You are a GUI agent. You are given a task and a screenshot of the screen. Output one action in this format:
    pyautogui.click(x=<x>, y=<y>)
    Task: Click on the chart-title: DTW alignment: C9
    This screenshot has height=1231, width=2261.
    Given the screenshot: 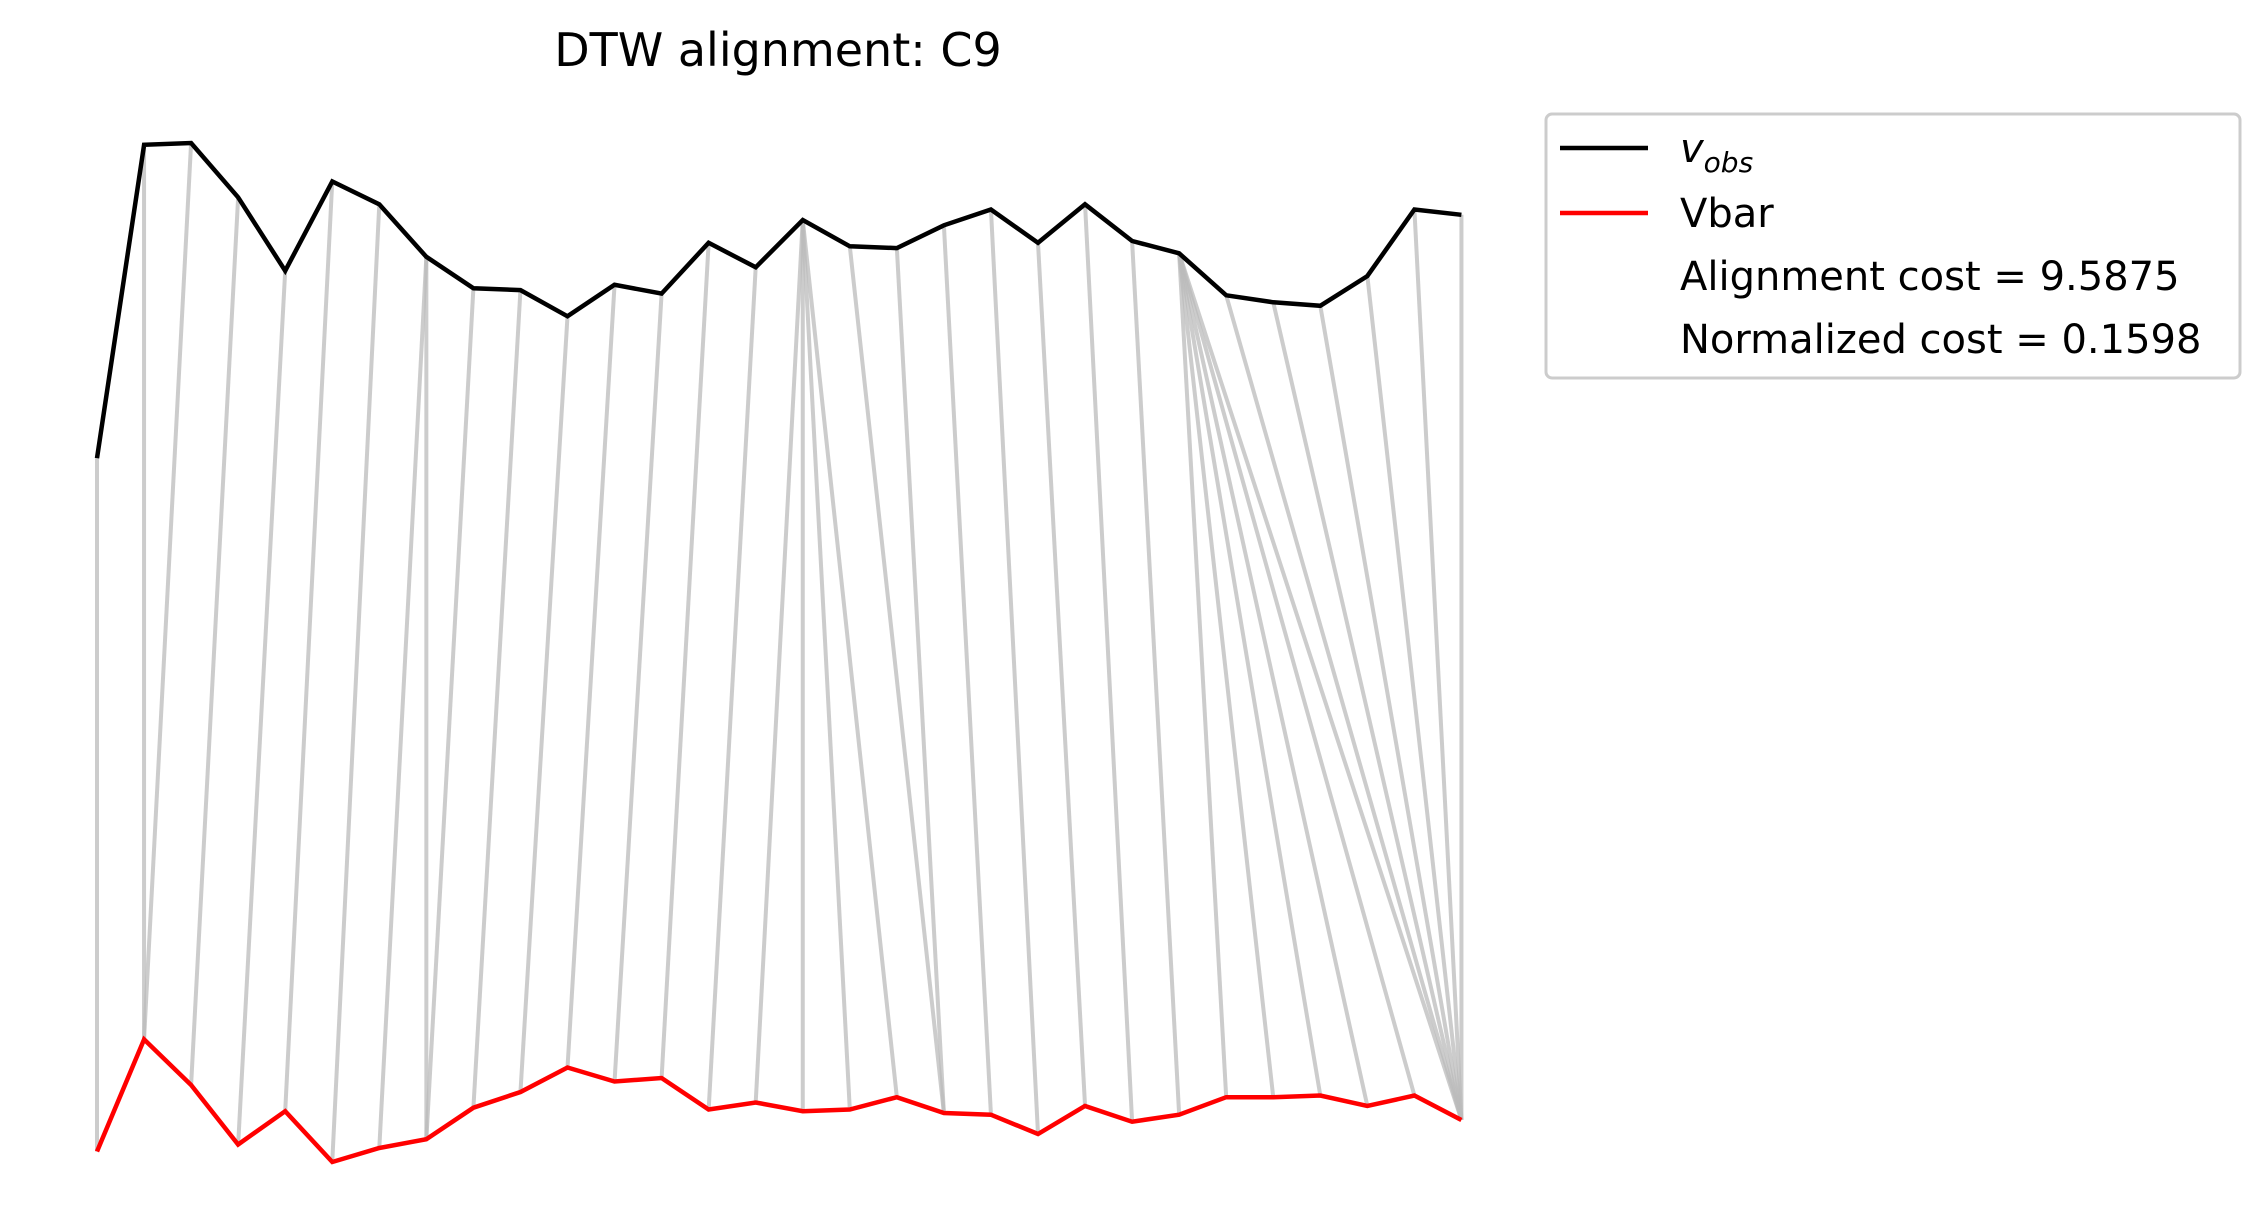 What is the action you would take?
    pyautogui.click(x=778, y=50)
    